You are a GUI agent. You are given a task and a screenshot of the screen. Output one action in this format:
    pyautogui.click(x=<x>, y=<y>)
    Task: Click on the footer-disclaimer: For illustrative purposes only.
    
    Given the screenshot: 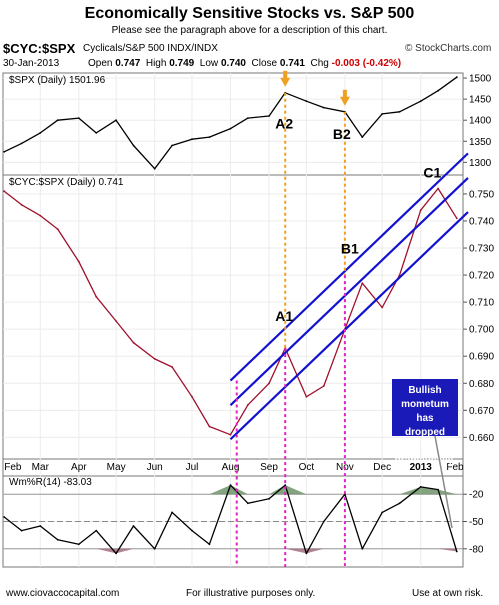 What is the action you would take?
    pyautogui.click(x=251, y=593)
    